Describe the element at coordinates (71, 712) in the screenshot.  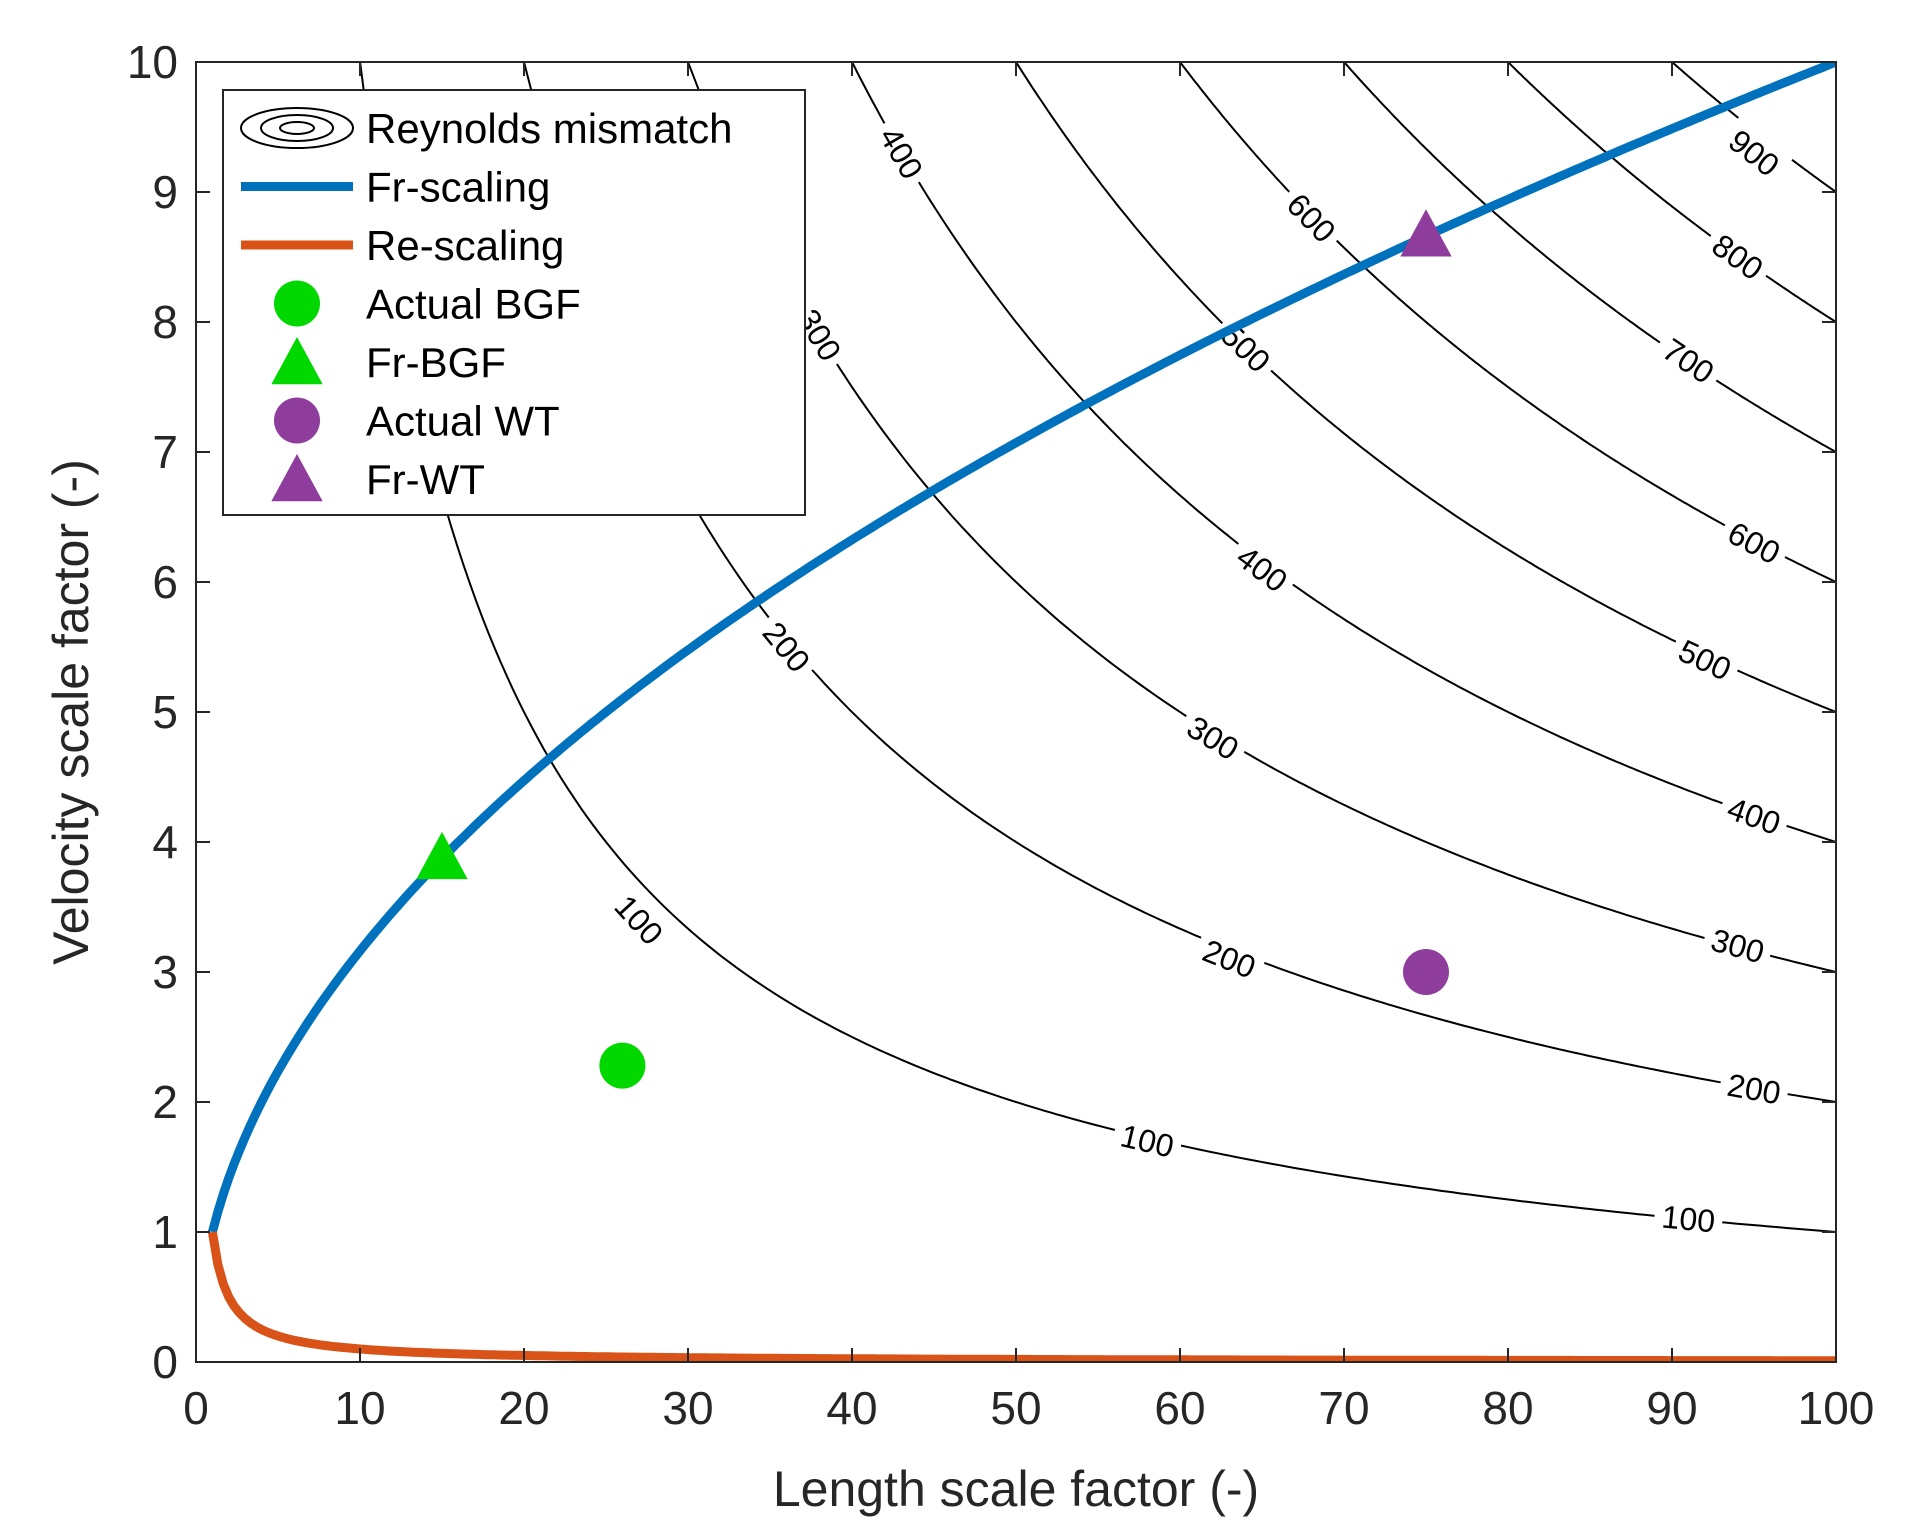
I see `y-axis-title: Velocity scale factor (-)` at that location.